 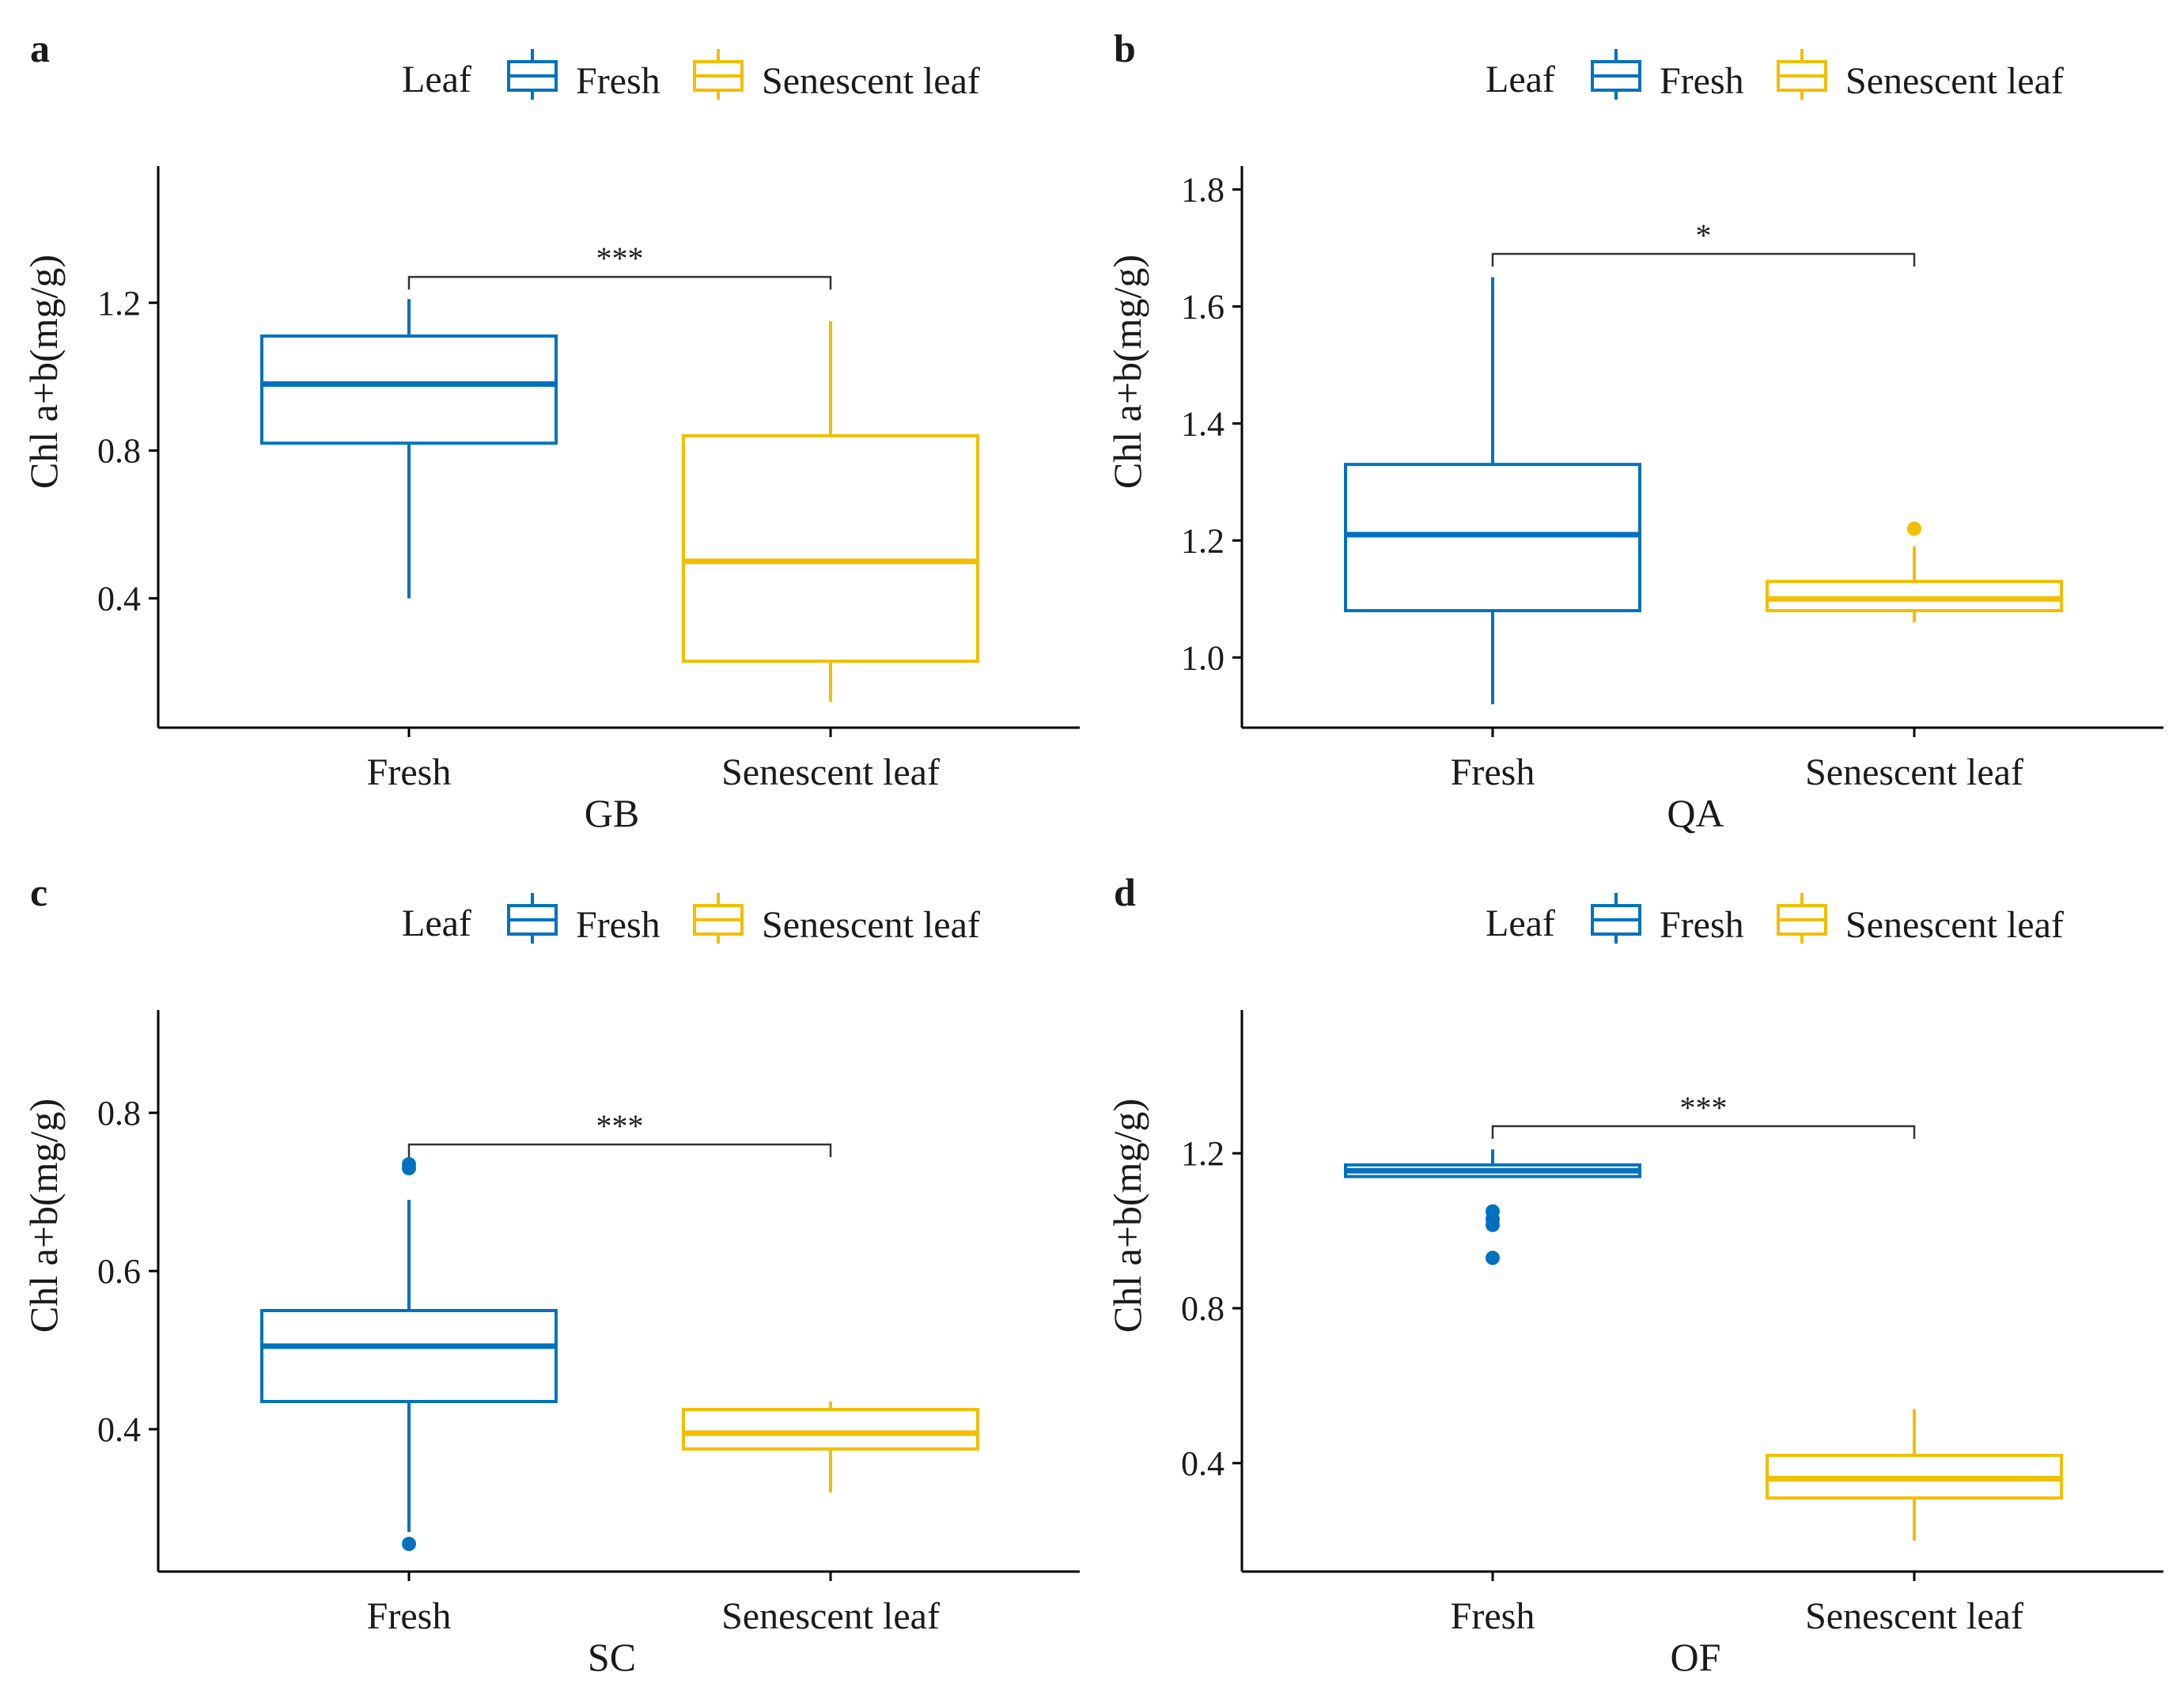 What do you see at coordinates (1125, 892) in the screenshot?
I see `panel-label: d` at bounding box center [1125, 892].